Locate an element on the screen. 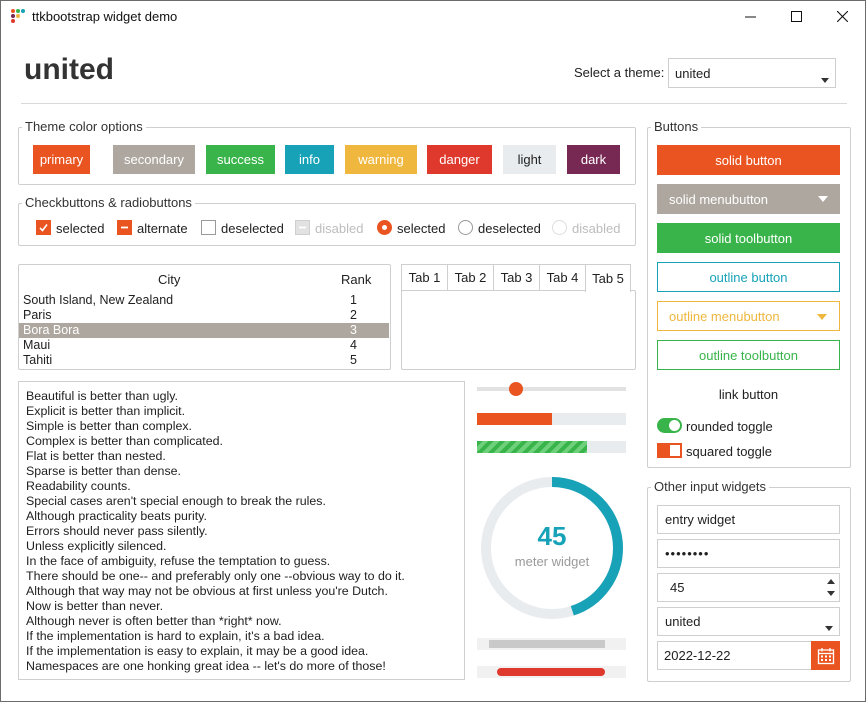  table-cell-city: Tahiti is located at coordinates (38, 360).